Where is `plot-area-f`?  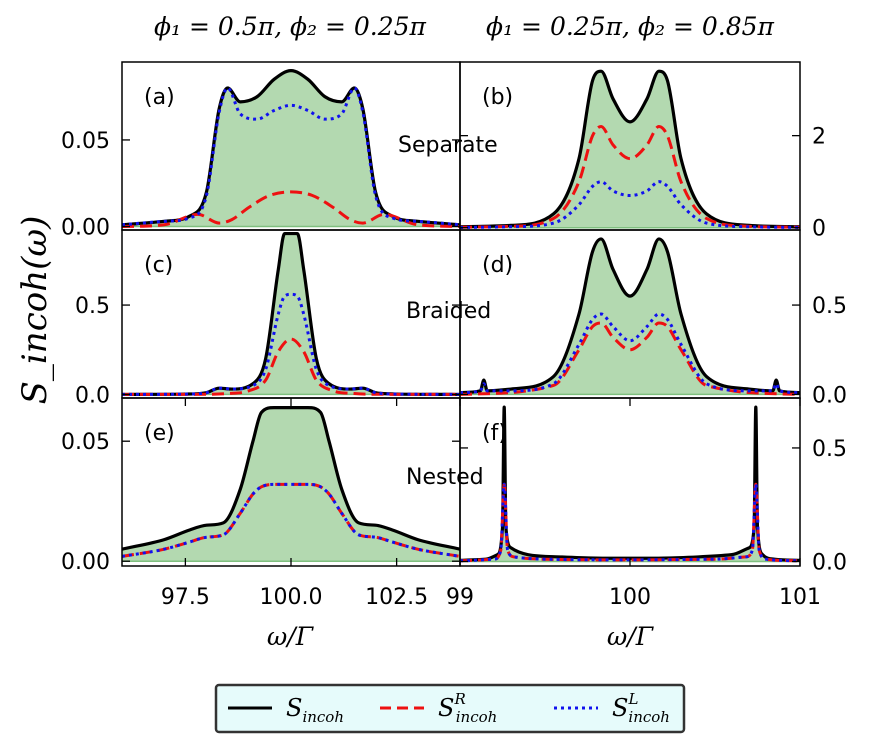
plot-area-f is located at coordinates (630, 484).